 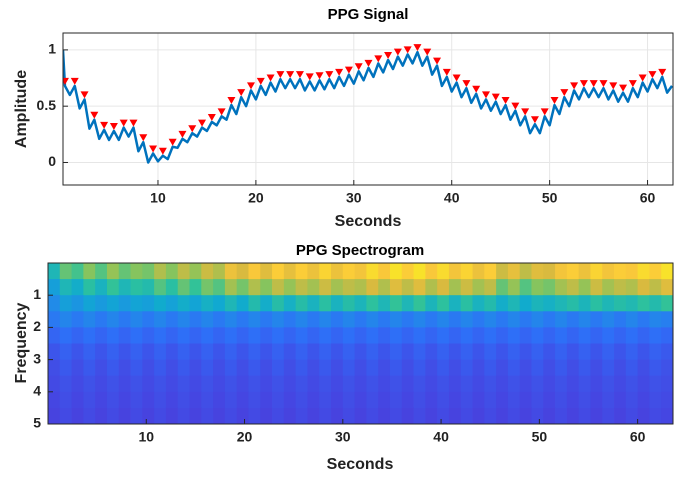 I want to click on chart-title: PPG Signal, so click(x=368, y=14).